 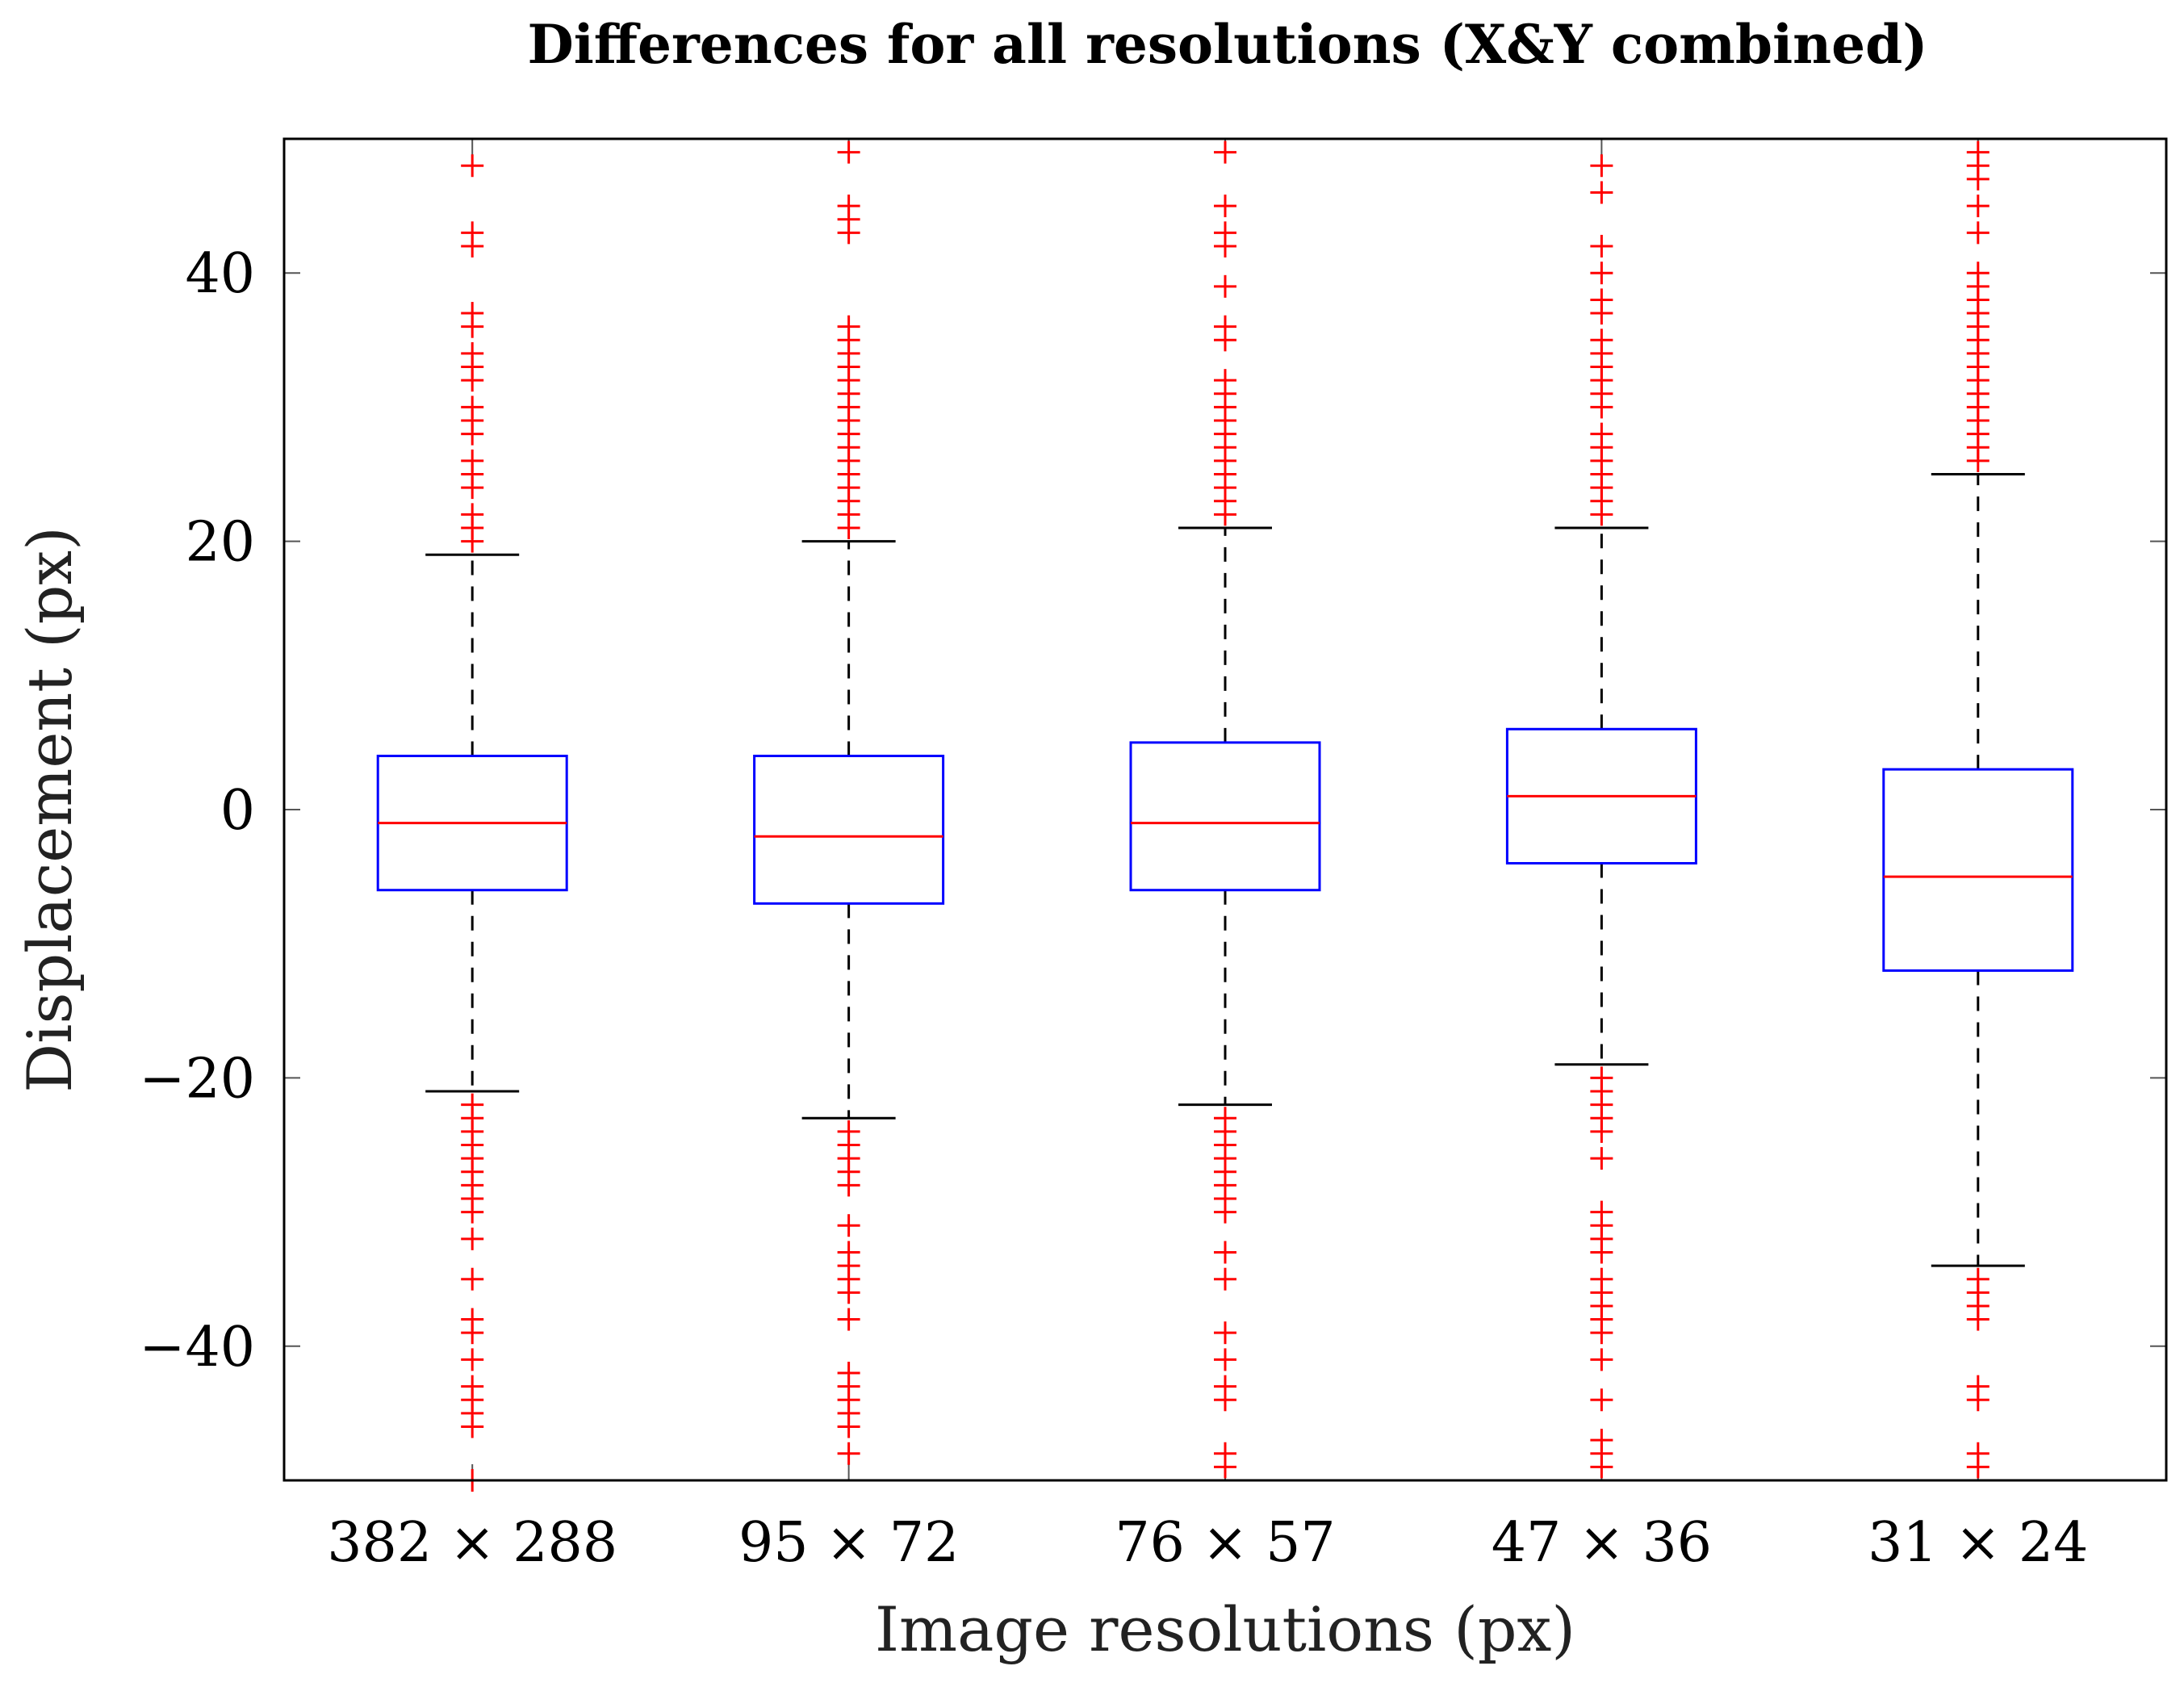 I want to click on x-tick-label: 382 × 288, so click(x=472, y=1543).